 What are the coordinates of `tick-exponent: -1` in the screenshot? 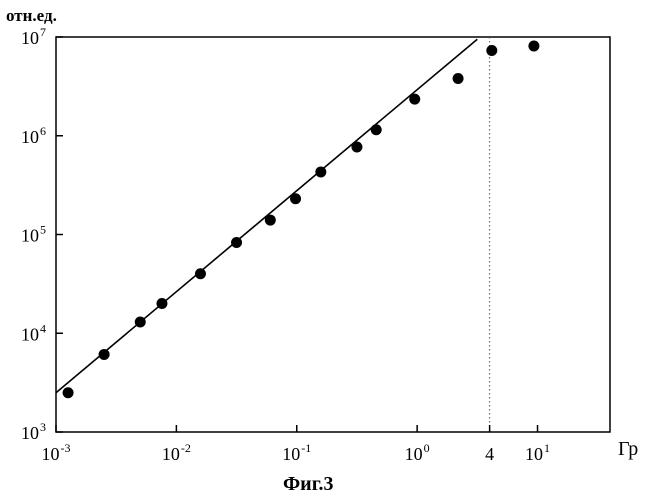 It's located at (306, 448).